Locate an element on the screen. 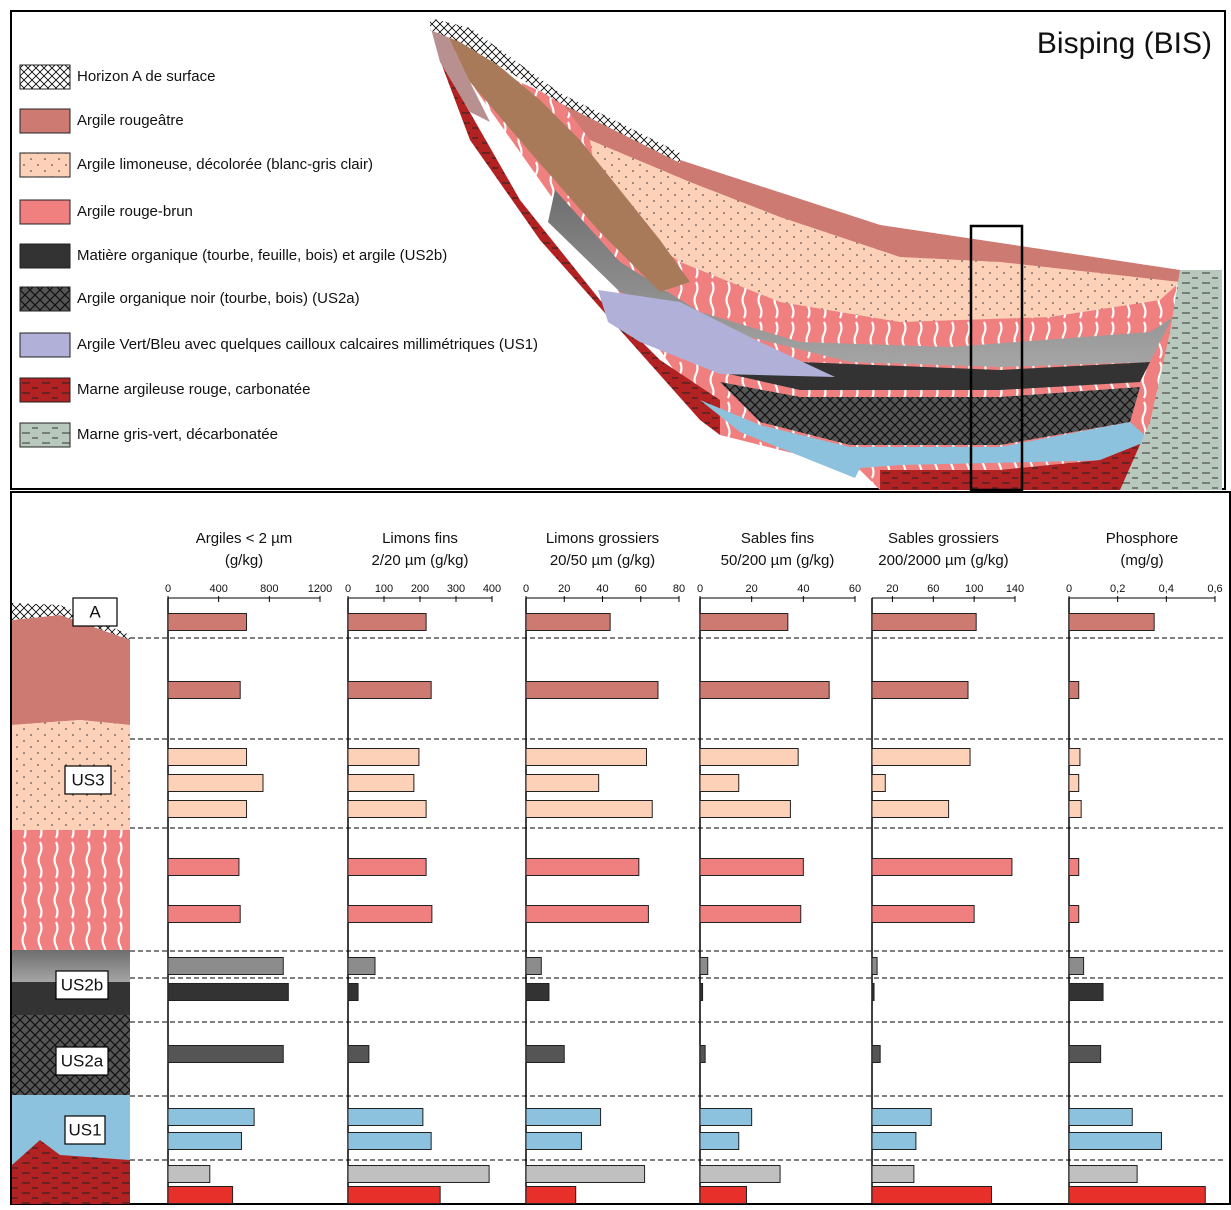  x-tick-label: 100 is located at coordinates (974, 589).